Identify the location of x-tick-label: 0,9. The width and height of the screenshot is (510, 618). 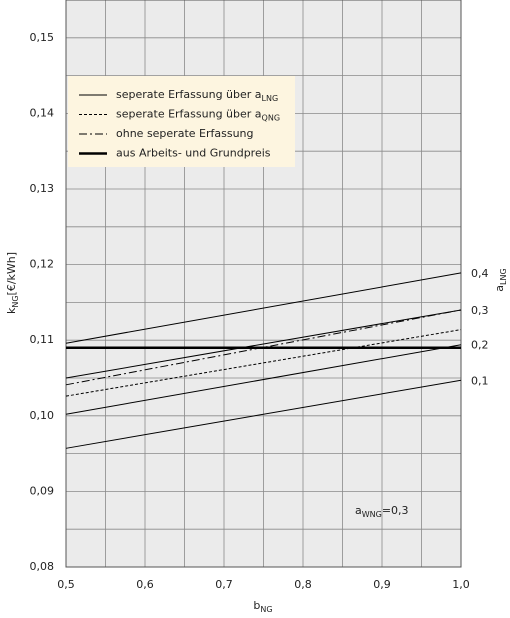
(382, 584).